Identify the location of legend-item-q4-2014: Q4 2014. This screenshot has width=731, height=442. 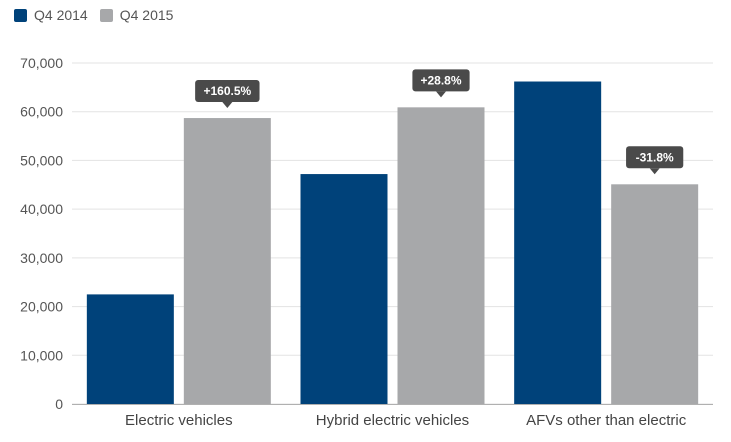
(51, 15).